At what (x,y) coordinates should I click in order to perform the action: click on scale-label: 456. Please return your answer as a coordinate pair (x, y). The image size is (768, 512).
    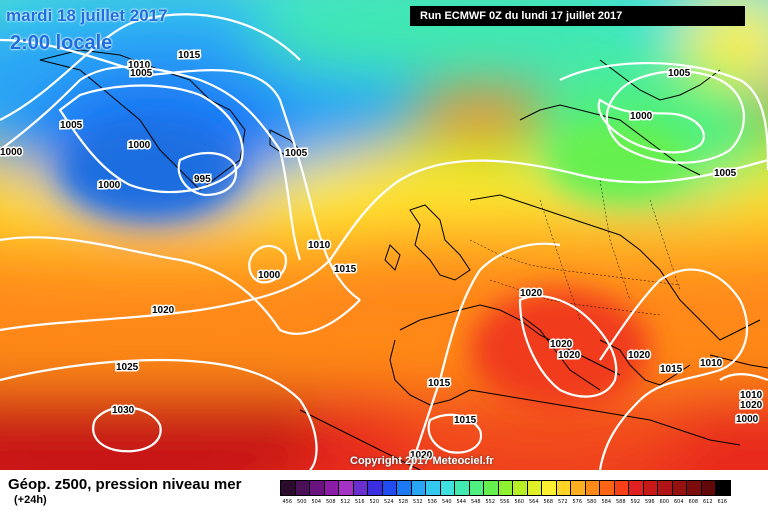
    Looking at the image, I should click on (287, 502).